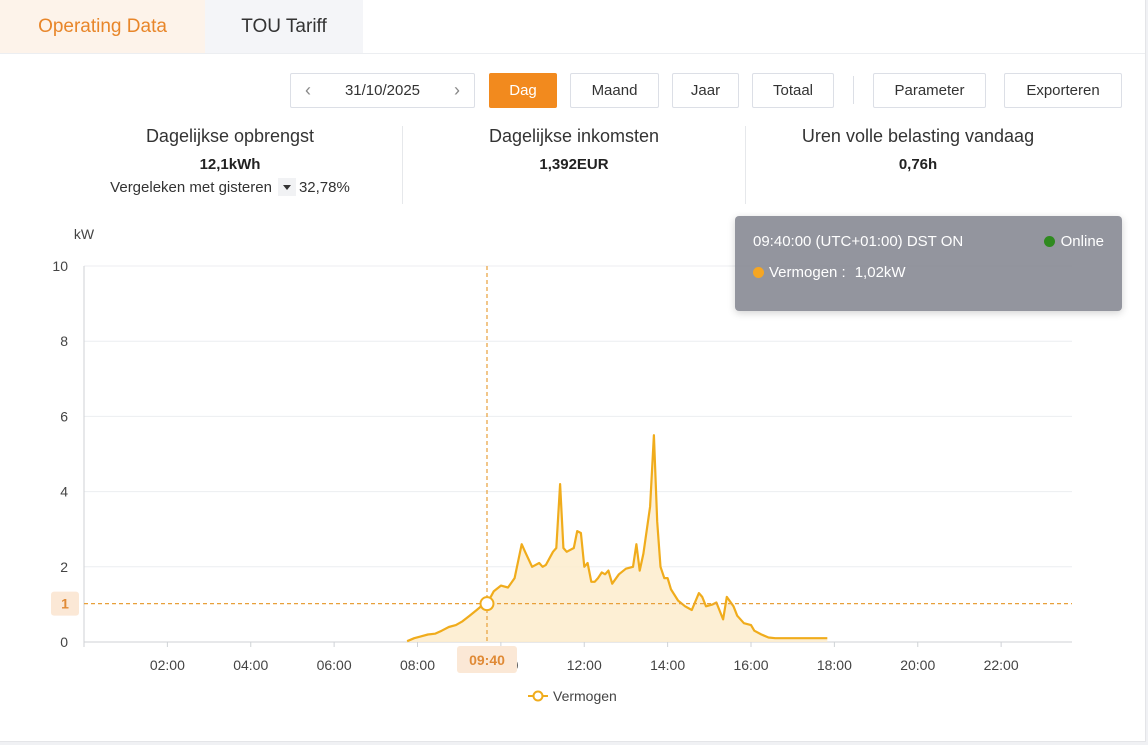 Image resolution: width=1148 pixels, height=745 pixels. I want to click on legend-label: Vermogen, so click(585, 696).